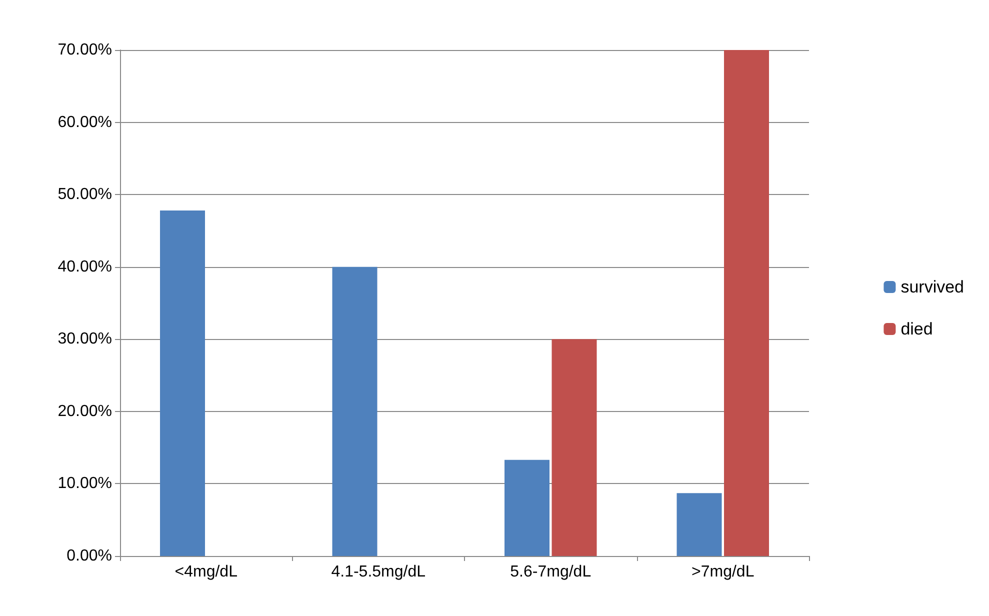  Describe the element at coordinates (89, 556) in the screenshot. I see `y-tick-label: 0.00%` at that location.